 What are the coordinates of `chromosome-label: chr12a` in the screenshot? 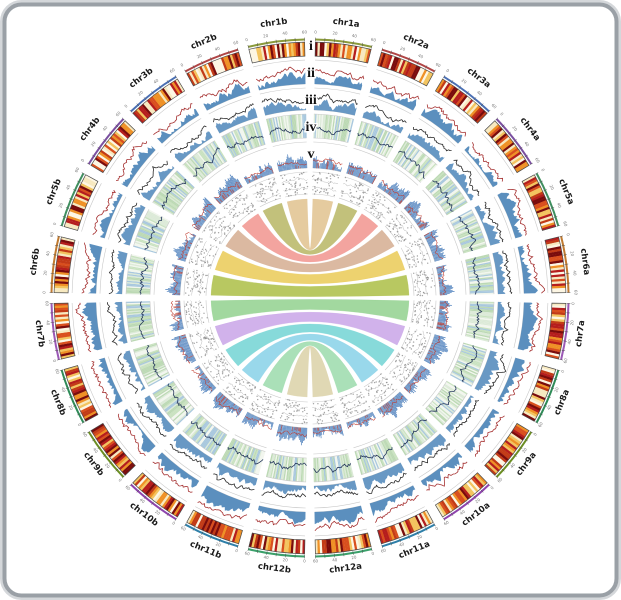 It's located at (346, 569).